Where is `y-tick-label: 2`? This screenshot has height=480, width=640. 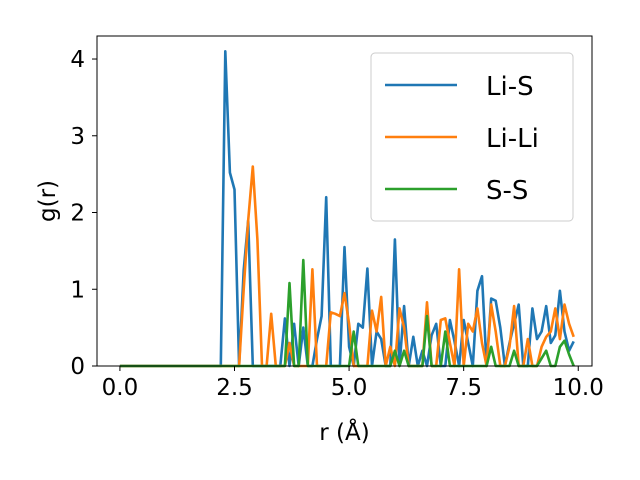
y-tick-label: 2 is located at coordinates (77, 214).